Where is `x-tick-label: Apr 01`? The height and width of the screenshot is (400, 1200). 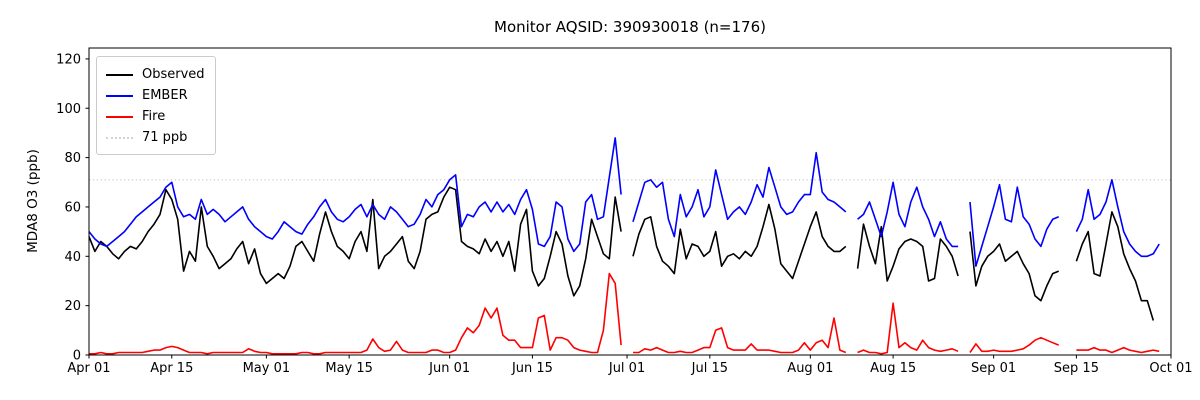 x-tick-label: Apr 01 is located at coordinates (88, 368).